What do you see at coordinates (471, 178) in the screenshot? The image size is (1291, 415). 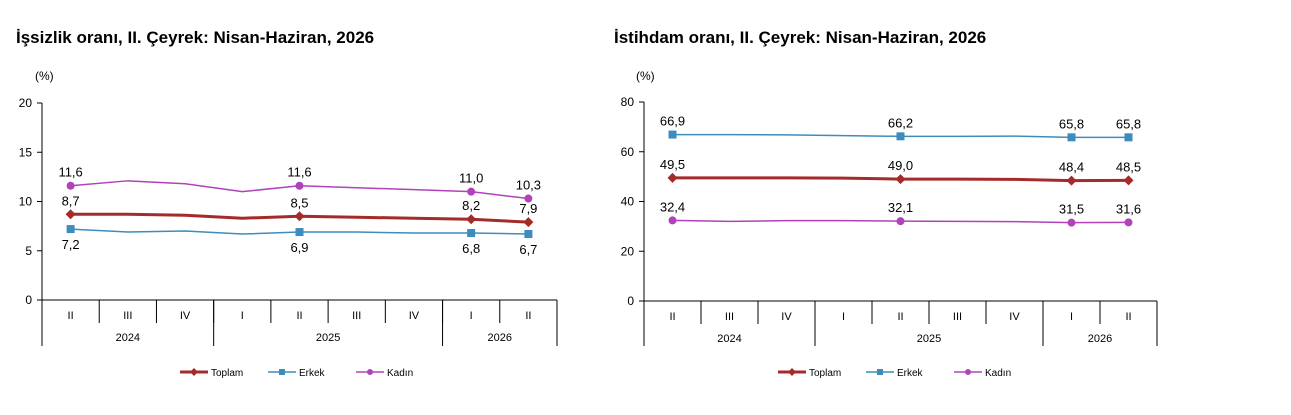 I see `data-label: 11,0` at bounding box center [471, 178].